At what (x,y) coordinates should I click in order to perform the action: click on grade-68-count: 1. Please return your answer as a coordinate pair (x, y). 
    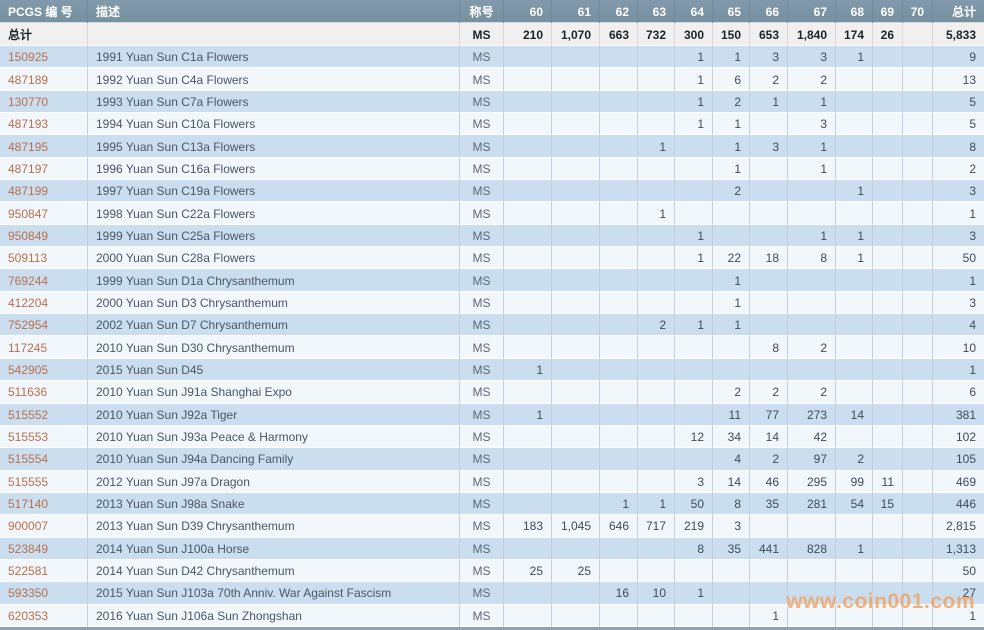
    Looking at the image, I should click on (854, 258).